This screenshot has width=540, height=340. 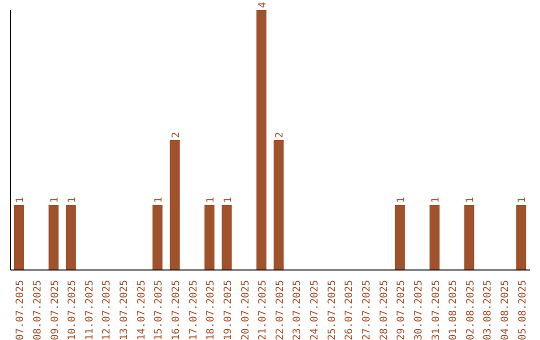 I want to click on x-tick-label: 30.07.2025, so click(x=418, y=310).